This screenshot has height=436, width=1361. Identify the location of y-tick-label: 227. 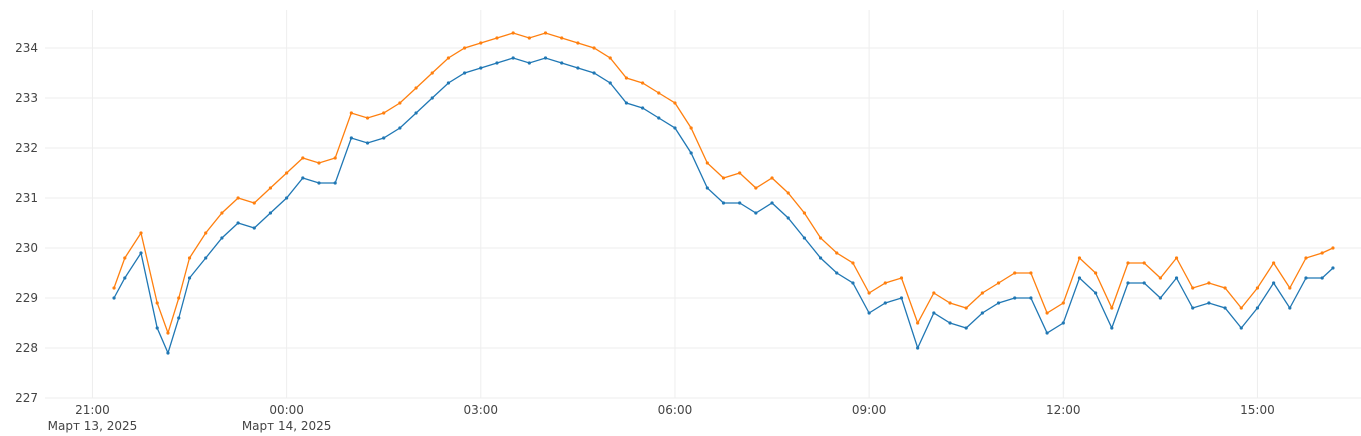
(26, 398).